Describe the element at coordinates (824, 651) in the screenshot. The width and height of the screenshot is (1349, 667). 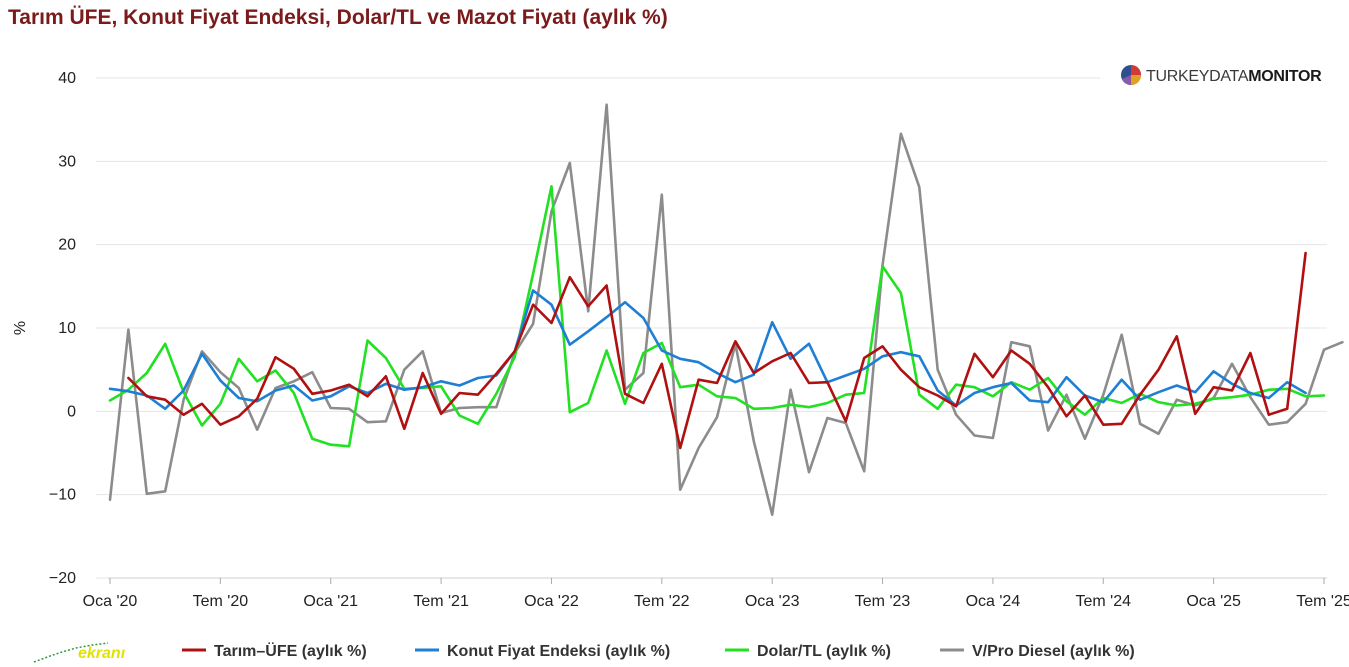
I see `legend-label: Dolar/TL (aylık %)` at that location.